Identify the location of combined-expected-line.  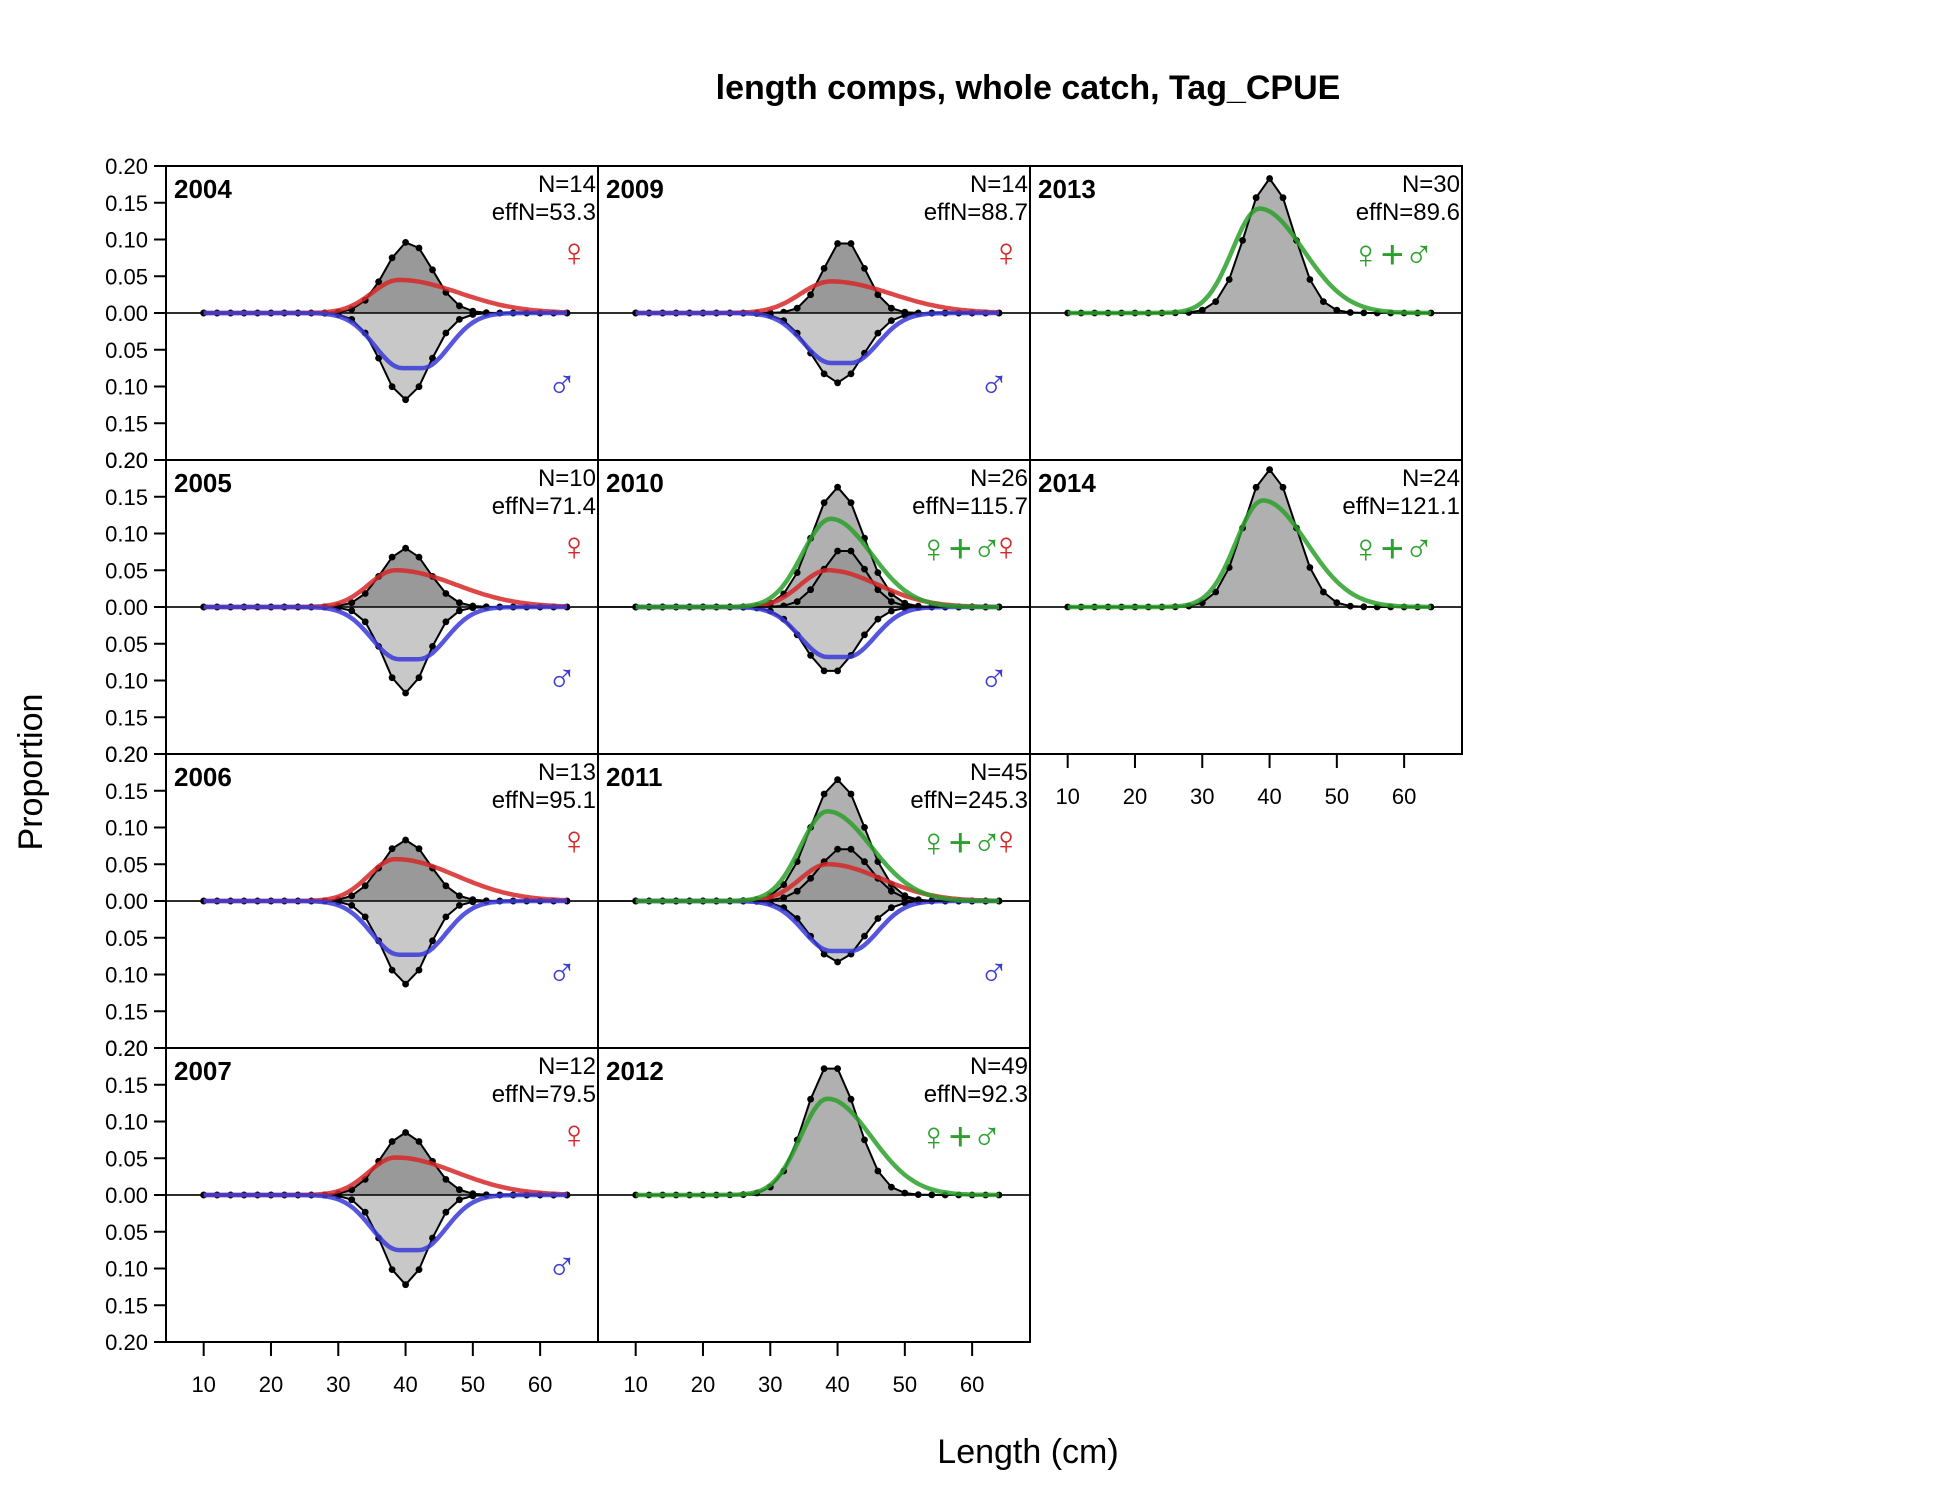
(817, 856).